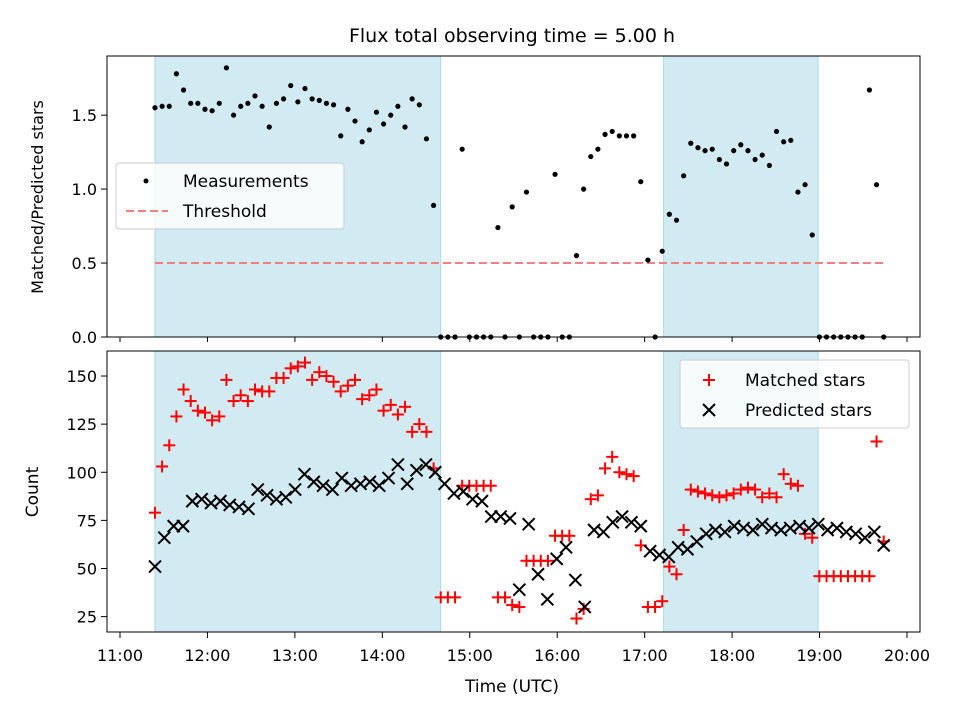 This screenshot has width=960, height=724. Describe the element at coordinates (84, 337) in the screenshot. I see `y-tick-label: 0.0` at that location.